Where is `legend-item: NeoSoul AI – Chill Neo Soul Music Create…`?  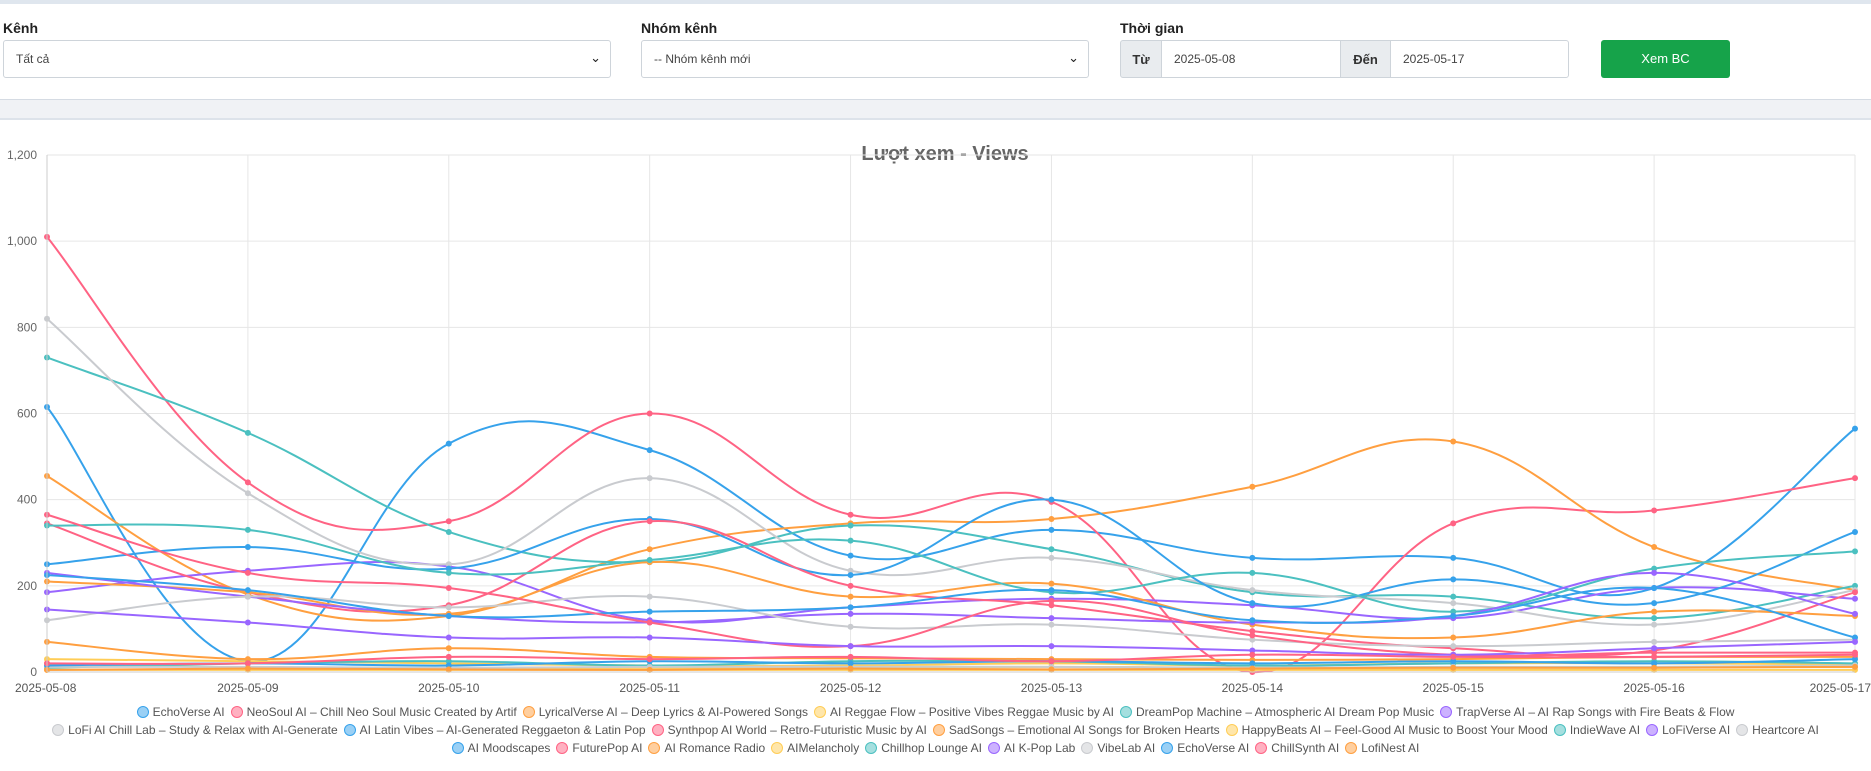 legend-item: NeoSoul AI – Chill Neo Soul Music Create… is located at coordinates (373, 712).